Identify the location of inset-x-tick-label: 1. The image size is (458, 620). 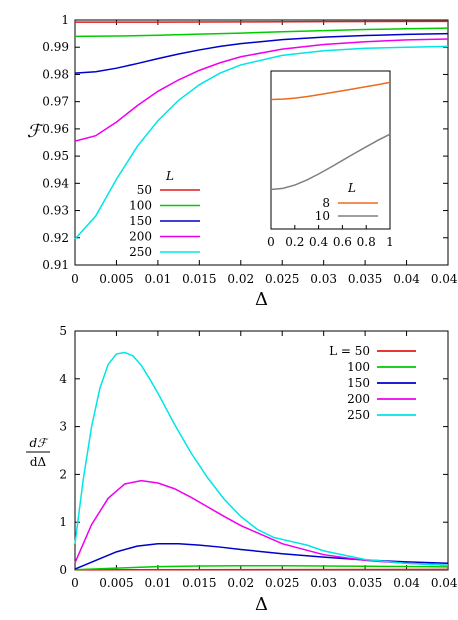
(390, 242).